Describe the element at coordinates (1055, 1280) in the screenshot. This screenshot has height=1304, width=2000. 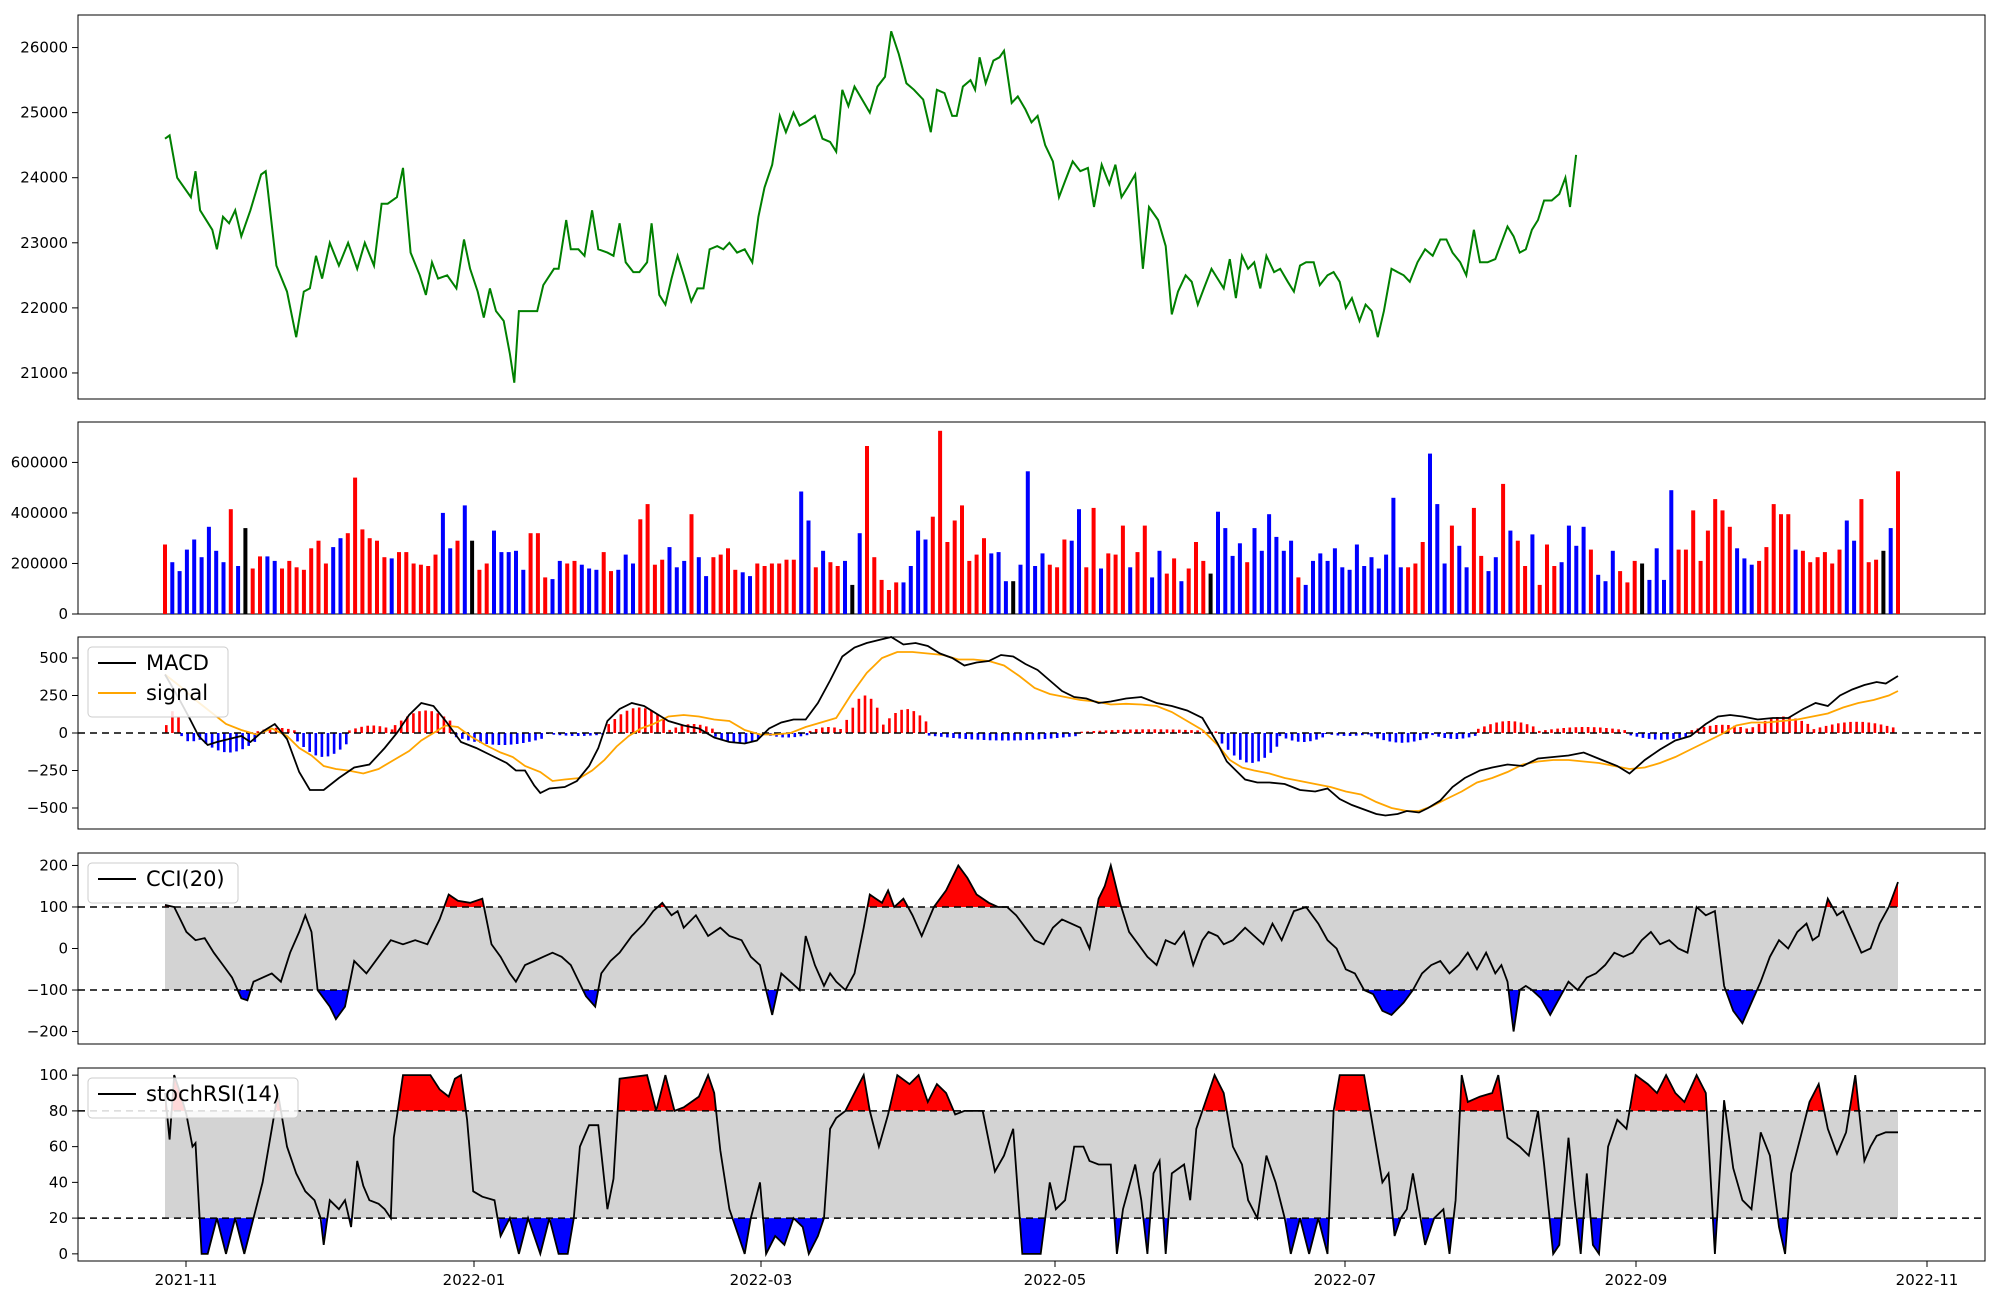
I see `xtick-label: 2022-05` at that location.